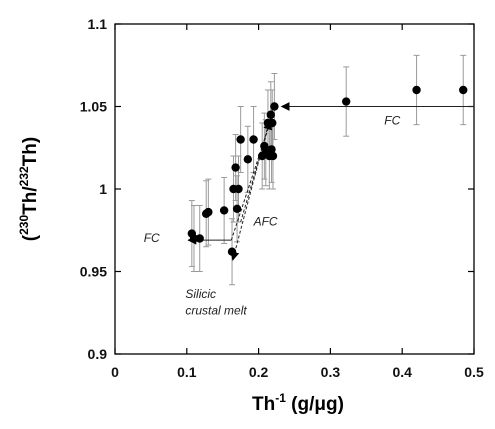  What do you see at coordinates (187, 372) in the screenshot?
I see `x-tick-label: 0.1` at bounding box center [187, 372].